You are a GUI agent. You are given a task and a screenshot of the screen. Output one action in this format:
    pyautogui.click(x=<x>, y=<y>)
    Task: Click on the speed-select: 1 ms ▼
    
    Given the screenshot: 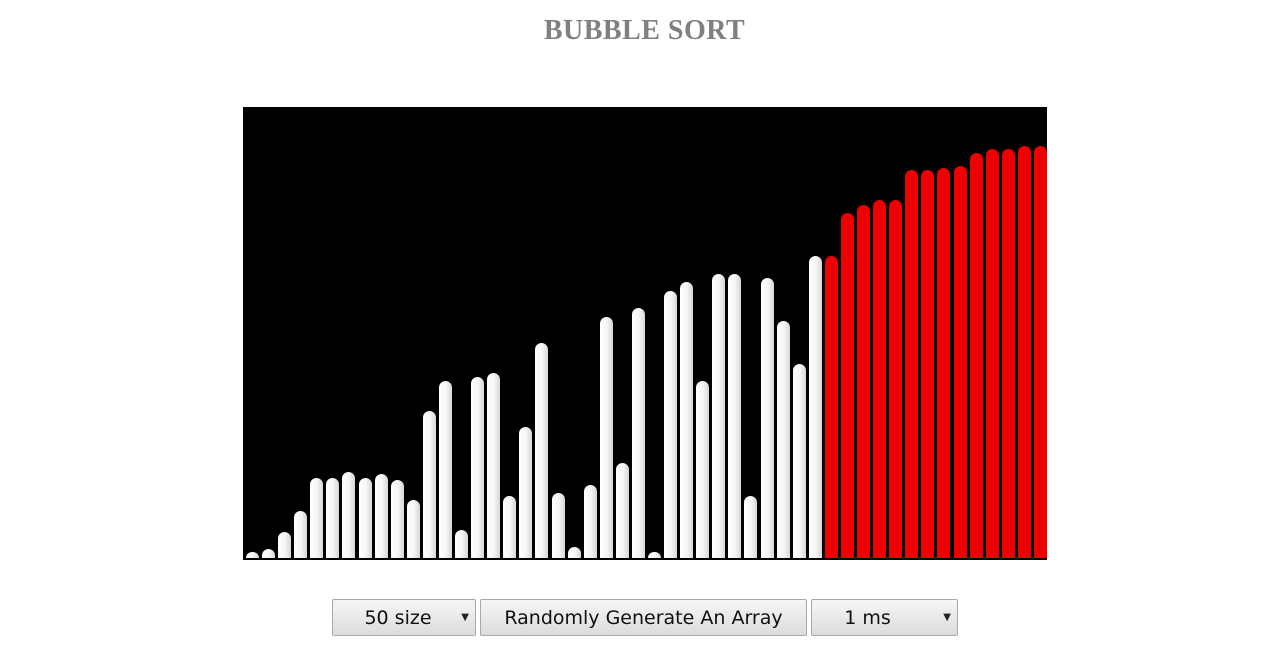 What is the action you would take?
    pyautogui.click(x=884, y=617)
    